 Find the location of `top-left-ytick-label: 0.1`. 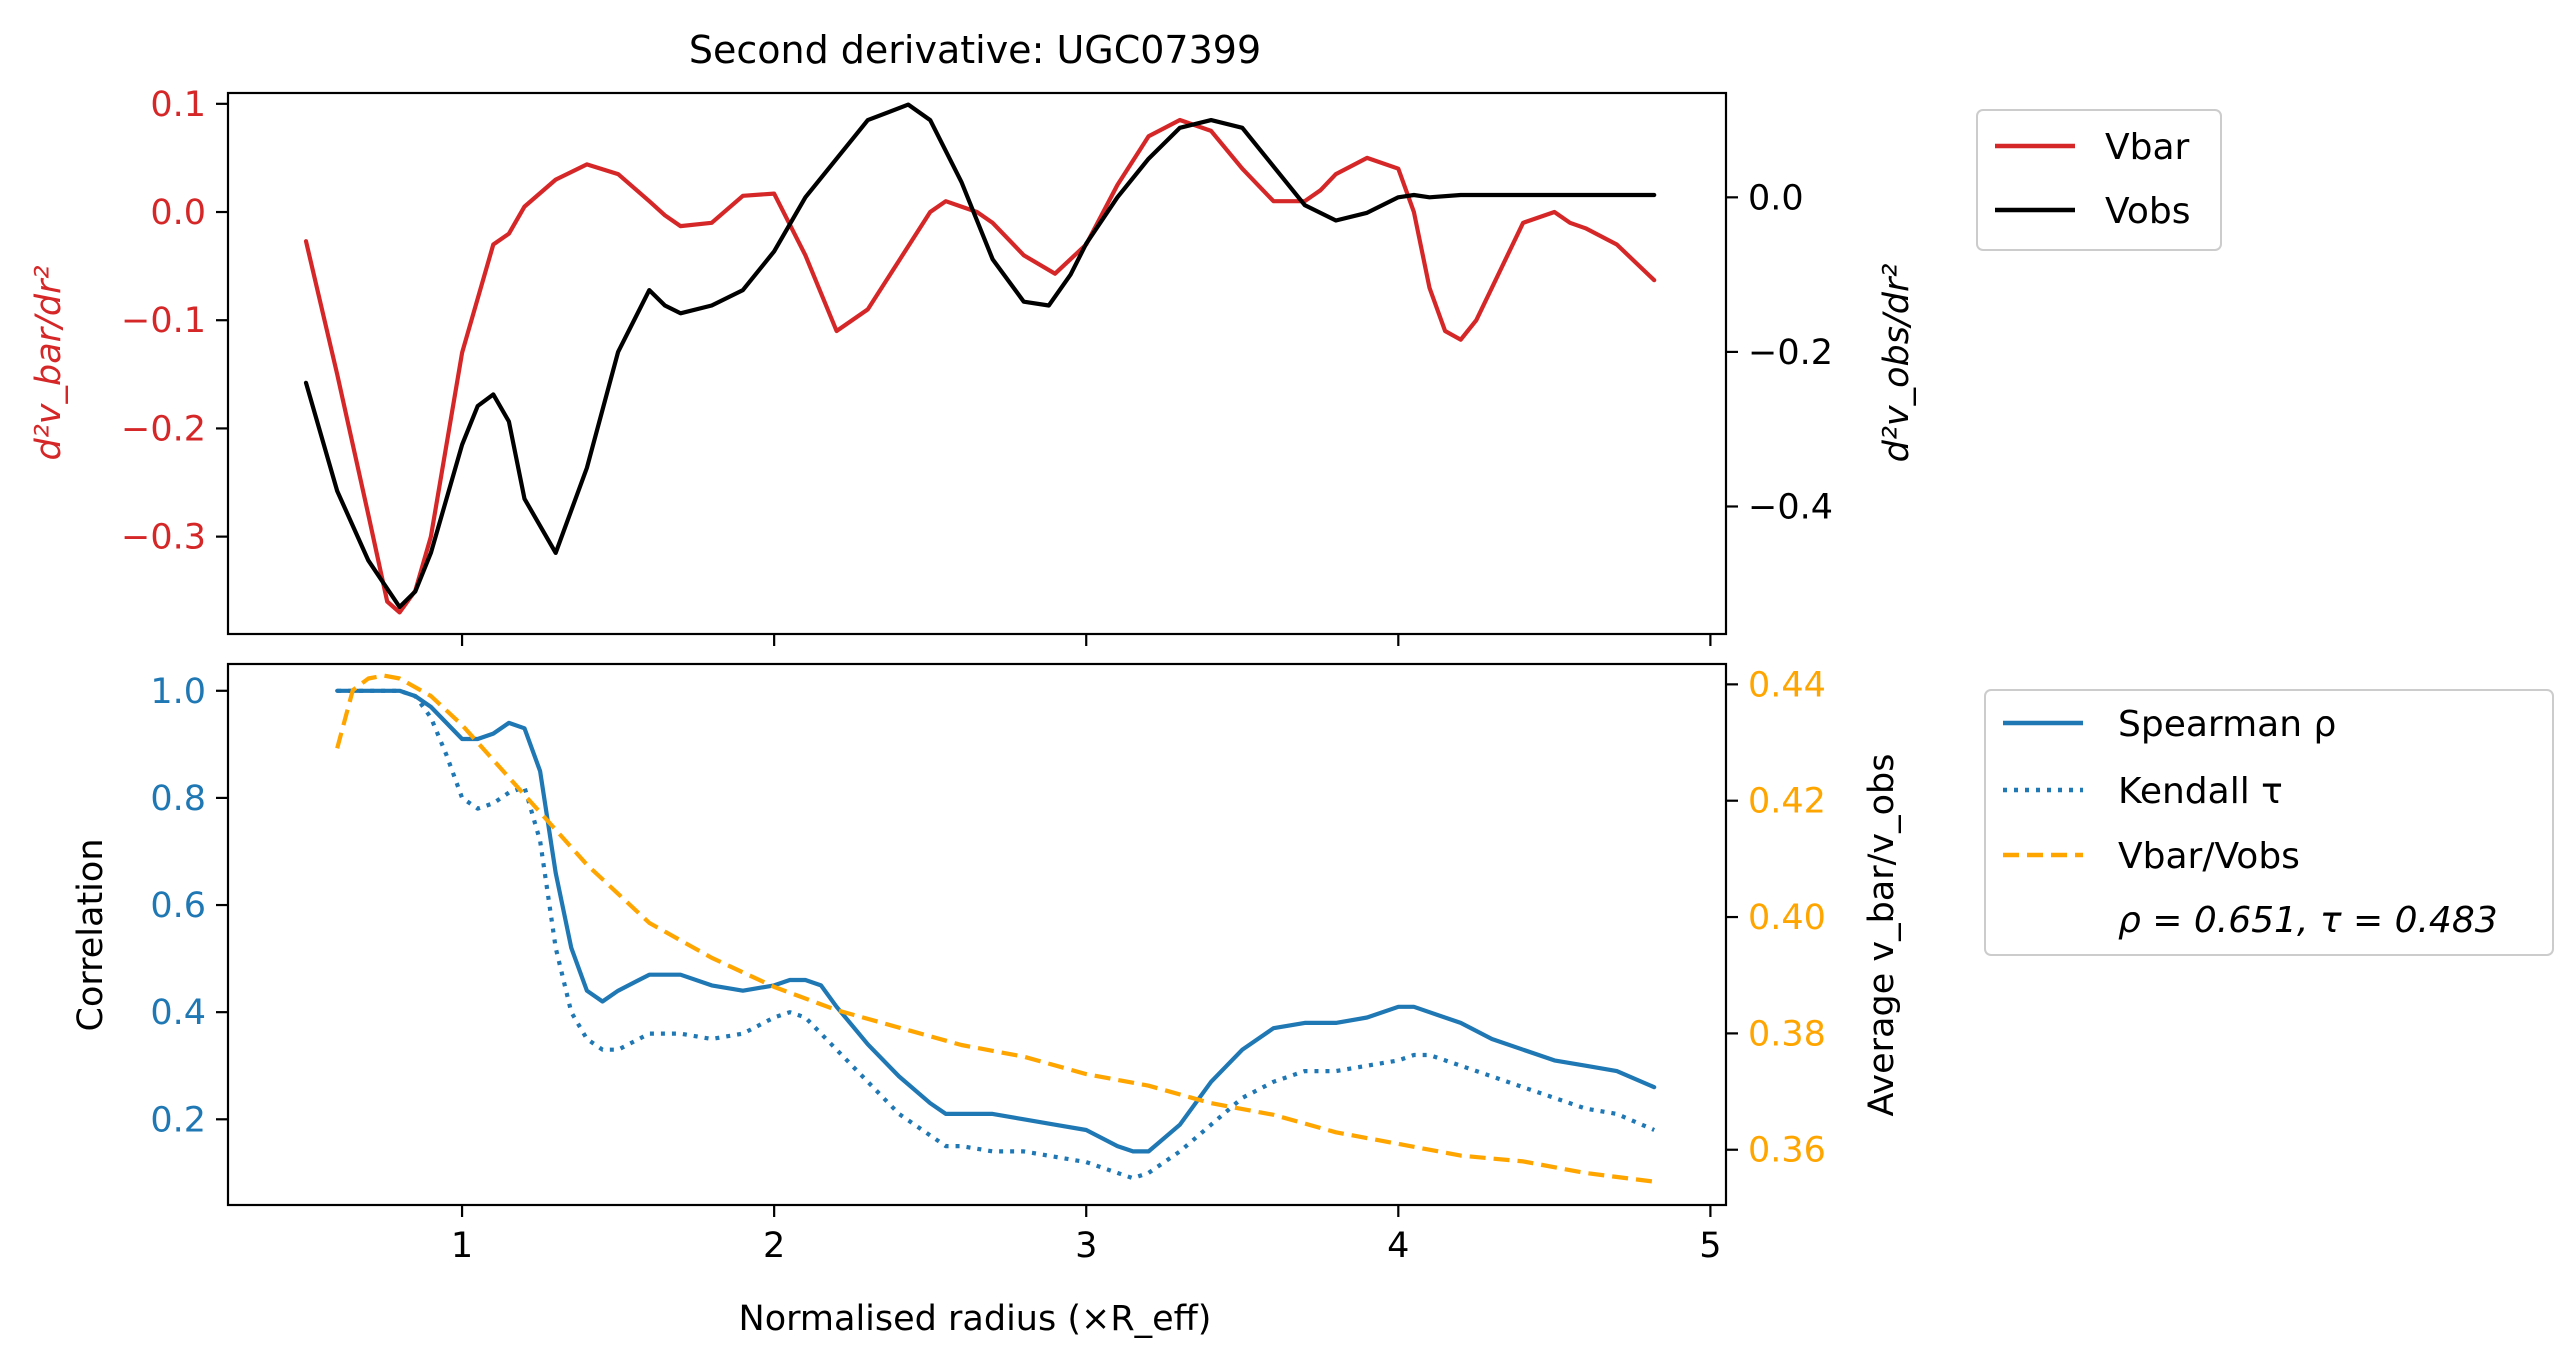

top-left-ytick-label: 0.1 is located at coordinates (178, 105).